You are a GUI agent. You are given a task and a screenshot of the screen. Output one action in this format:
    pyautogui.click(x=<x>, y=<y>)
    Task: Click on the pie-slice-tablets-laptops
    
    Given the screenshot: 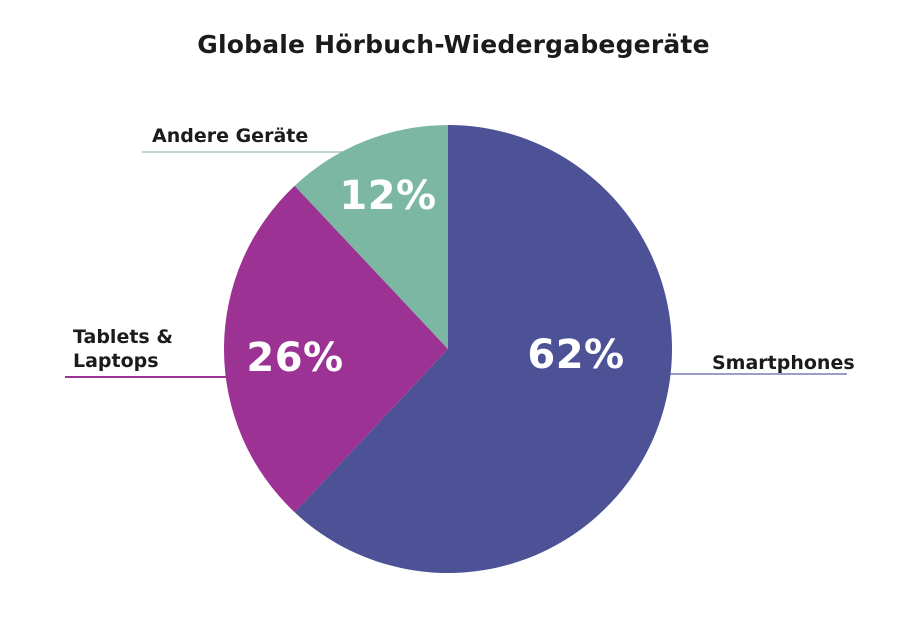 What is the action you would take?
    pyautogui.click(x=336, y=349)
    